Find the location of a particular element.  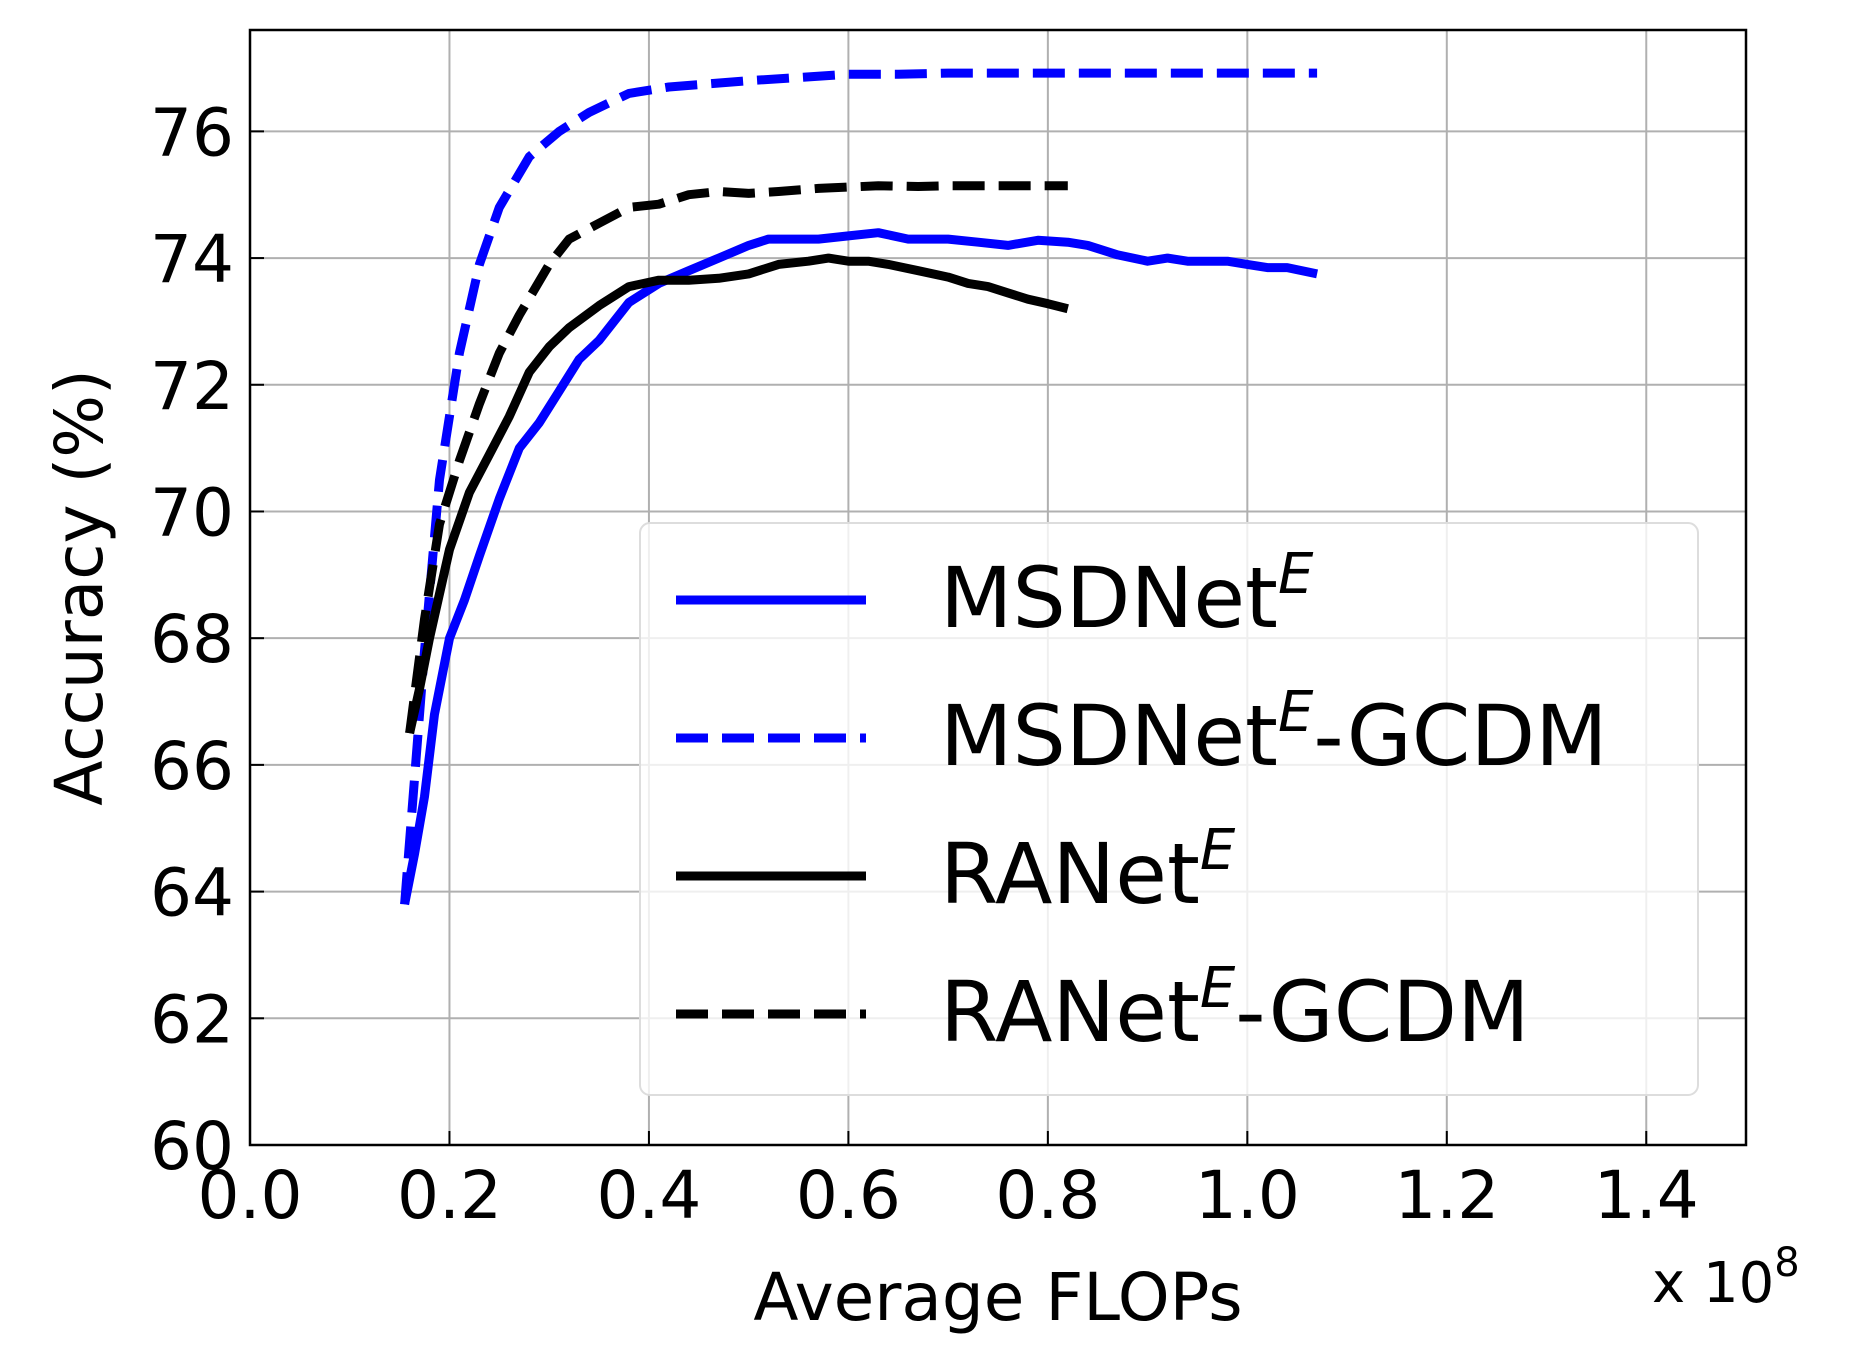

y-tick-label: 66 is located at coordinates (192, 766).